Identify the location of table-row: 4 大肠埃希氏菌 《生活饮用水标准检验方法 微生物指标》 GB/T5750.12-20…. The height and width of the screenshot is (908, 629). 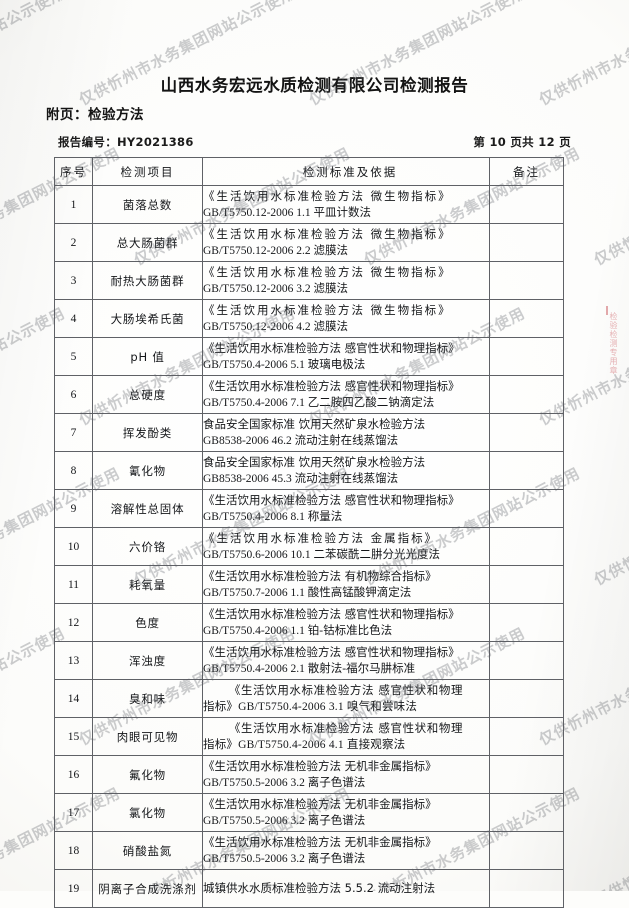
(309, 318).